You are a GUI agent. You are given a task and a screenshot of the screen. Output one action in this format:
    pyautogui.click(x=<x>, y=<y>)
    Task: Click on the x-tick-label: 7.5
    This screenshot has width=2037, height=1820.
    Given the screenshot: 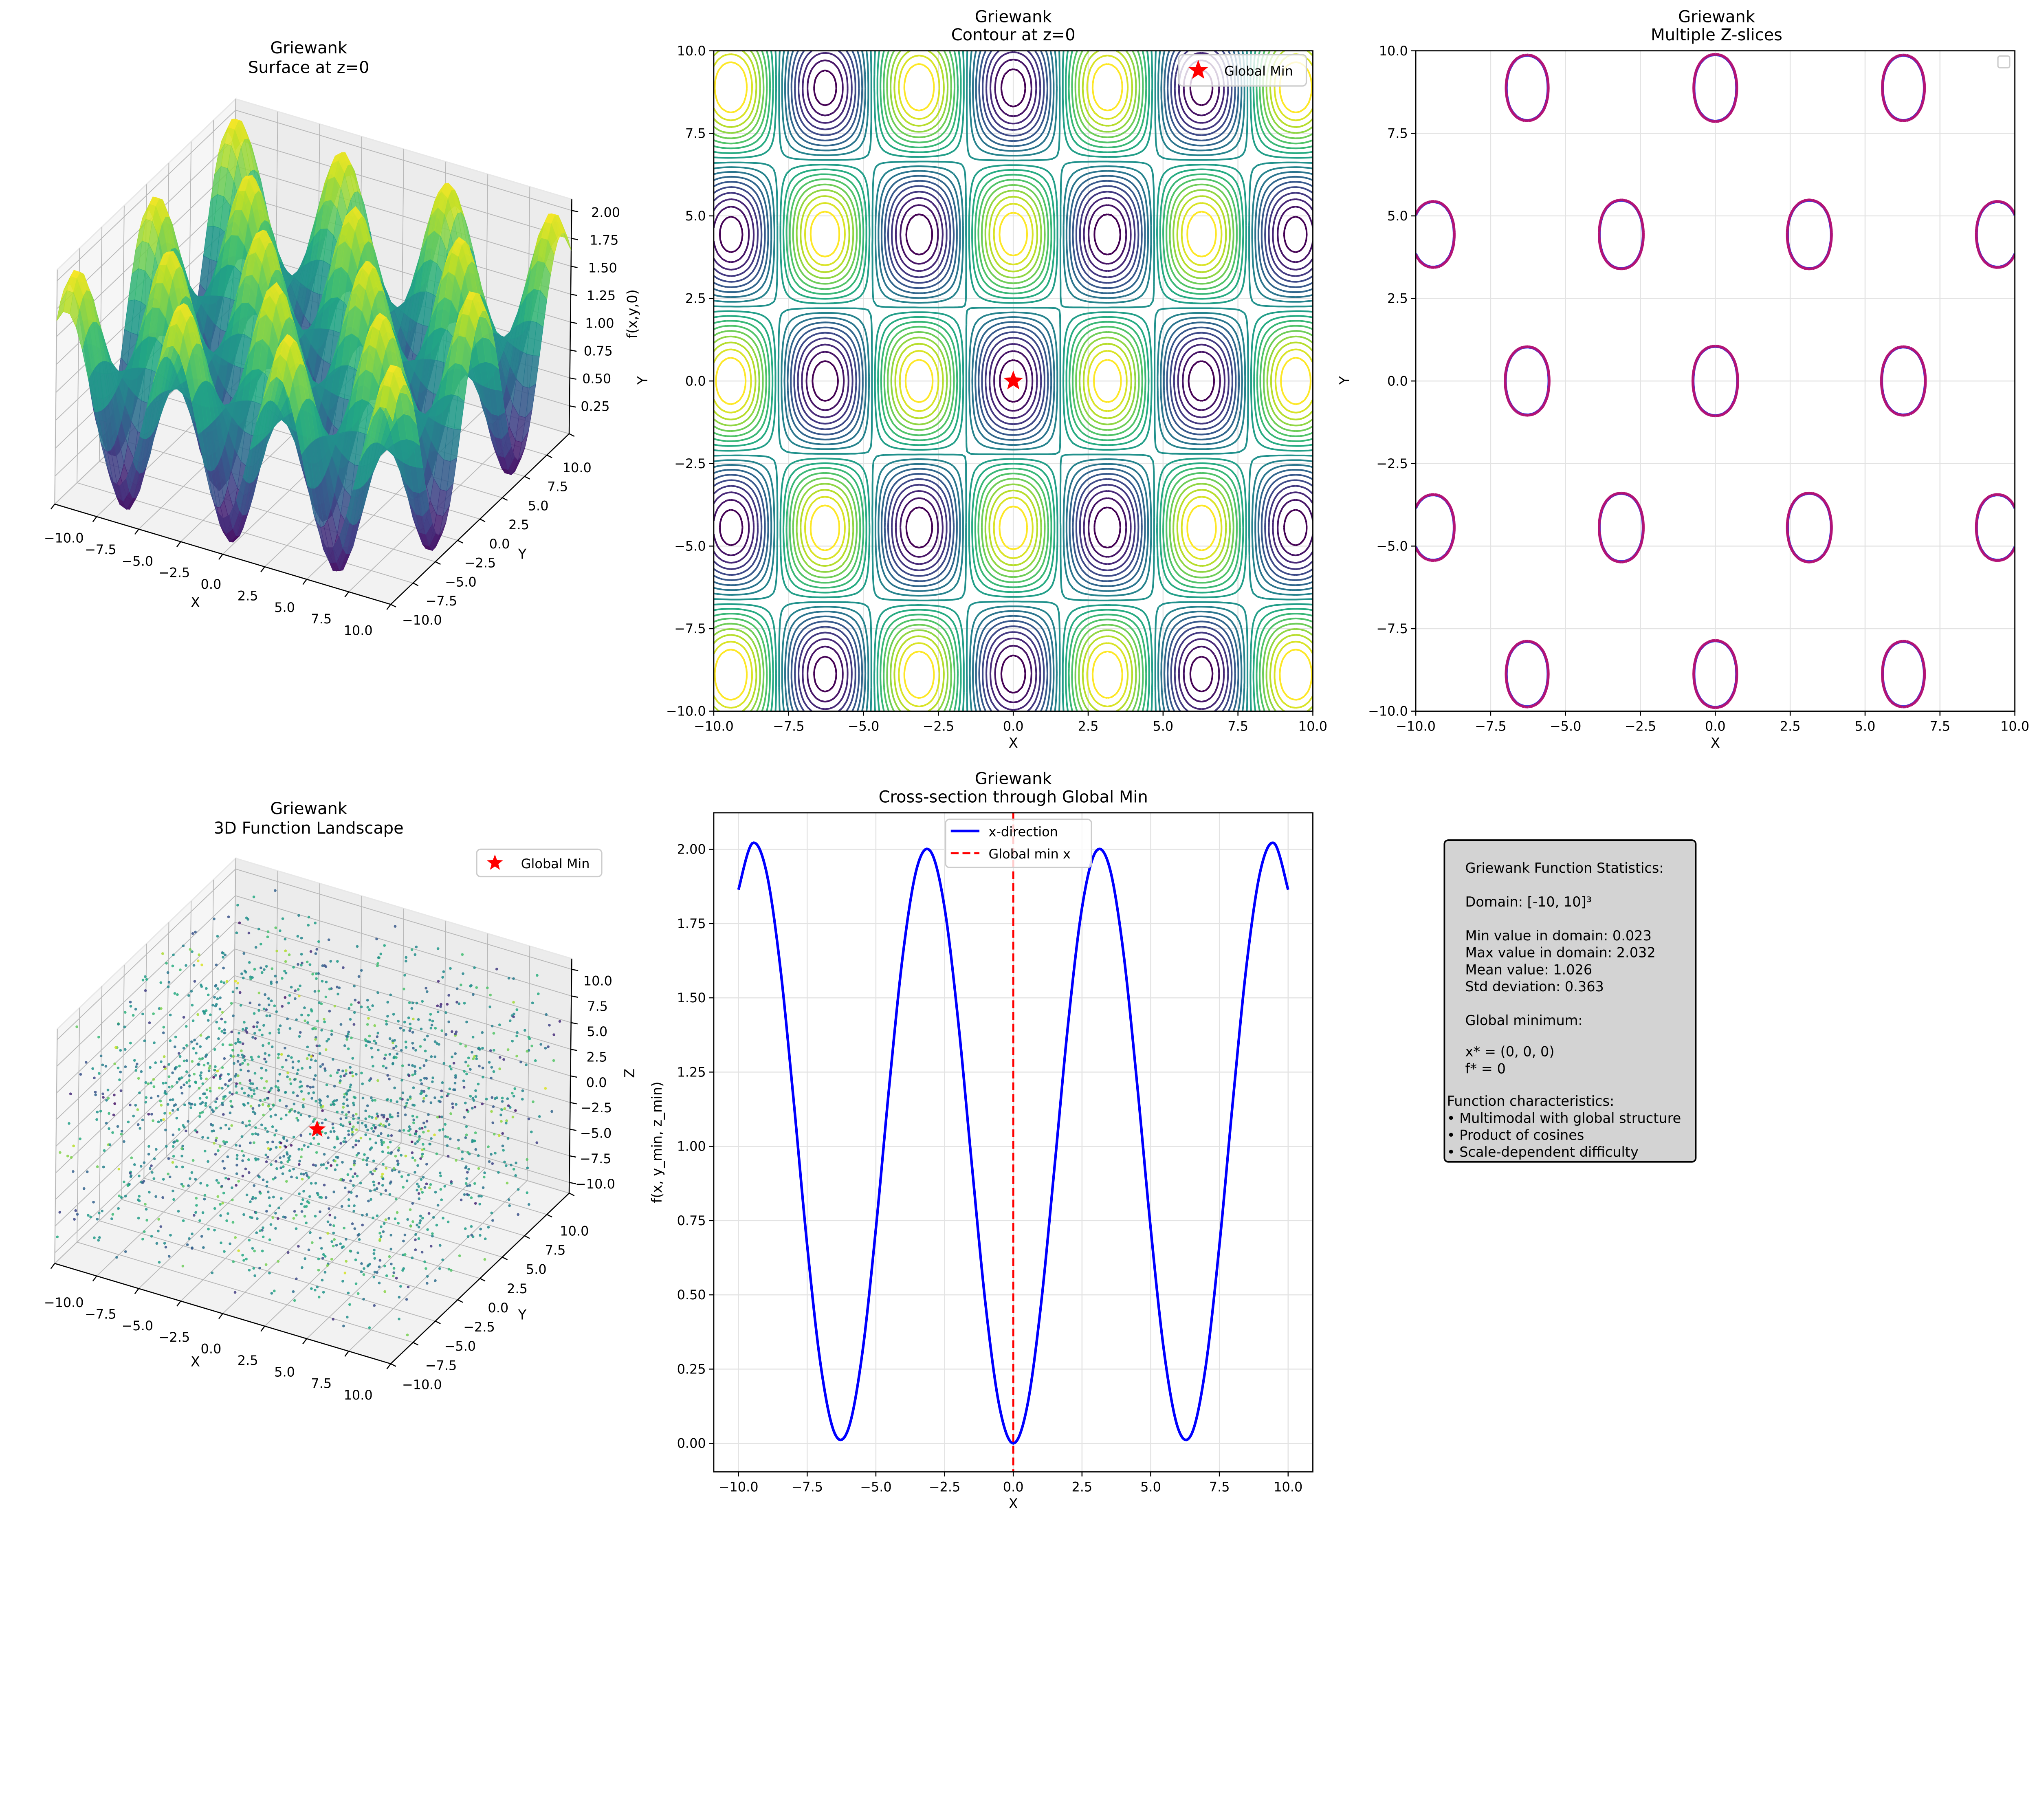 What is the action you would take?
    pyautogui.click(x=321, y=1383)
    